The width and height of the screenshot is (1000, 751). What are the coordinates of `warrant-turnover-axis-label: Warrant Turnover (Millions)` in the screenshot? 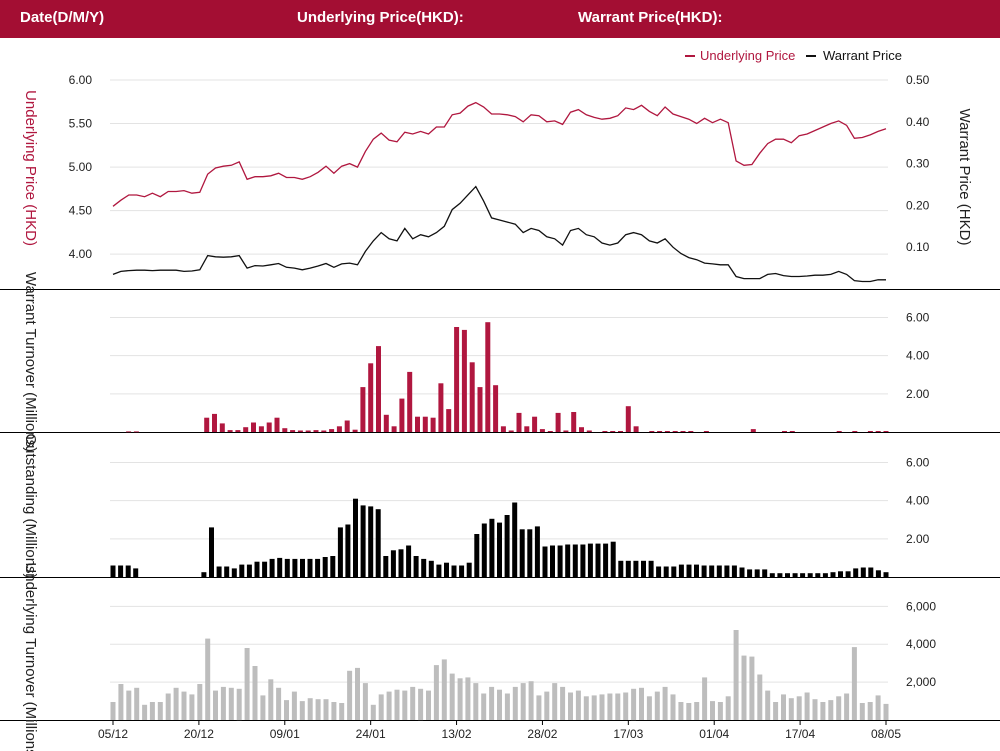 It's located at (30, 362).